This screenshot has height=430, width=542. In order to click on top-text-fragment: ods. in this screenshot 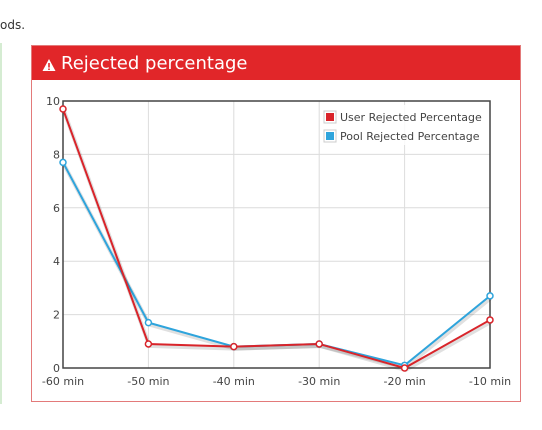, I will do `click(13, 25)`.